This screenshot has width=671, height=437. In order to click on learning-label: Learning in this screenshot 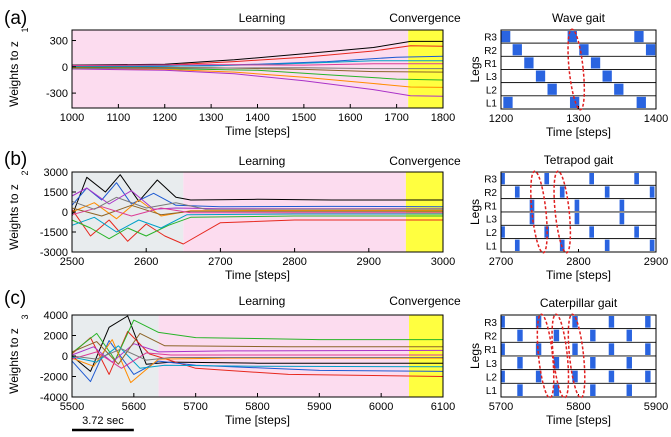, I will do `click(262, 18)`.